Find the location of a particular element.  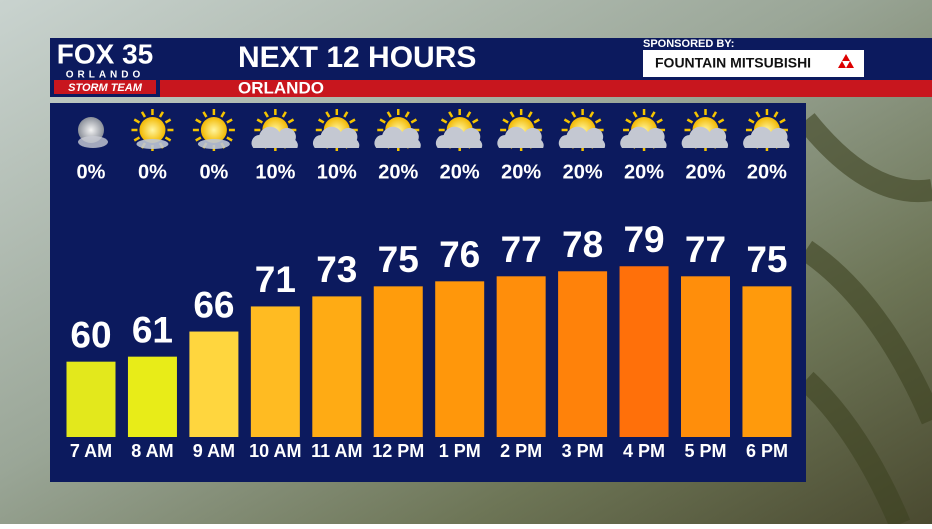

sun is located at coordinates (152, 130).